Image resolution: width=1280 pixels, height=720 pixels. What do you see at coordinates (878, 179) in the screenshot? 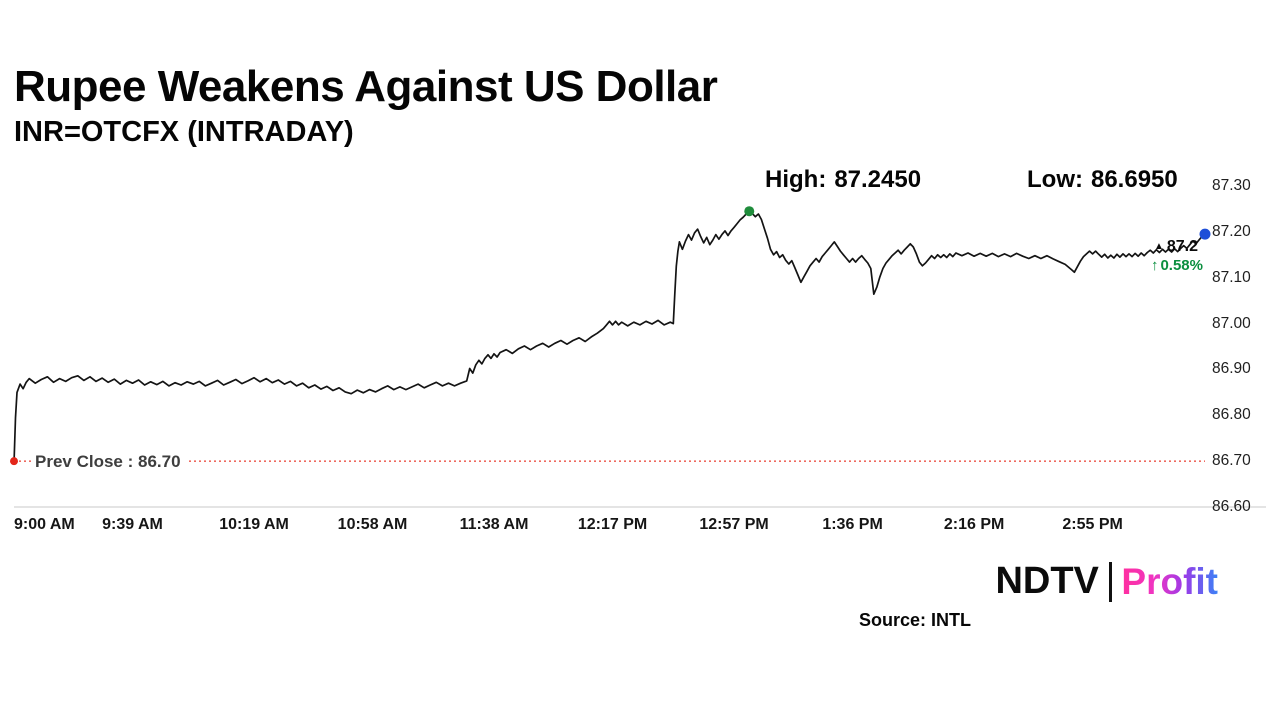
I see `high-value: 87.2450` at bounding box center [878, 179].